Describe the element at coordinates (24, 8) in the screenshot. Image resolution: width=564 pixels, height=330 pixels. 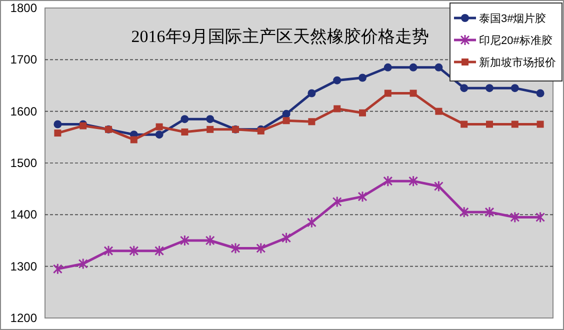
I see `y-tick-label: 1800` at that location.